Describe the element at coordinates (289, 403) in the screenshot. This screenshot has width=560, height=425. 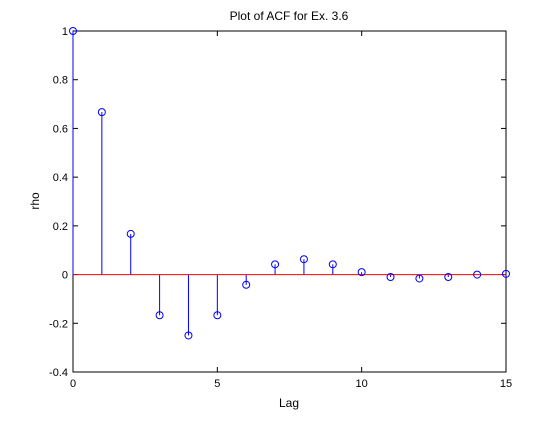
I see `x-axis-label: Lag` at that location.